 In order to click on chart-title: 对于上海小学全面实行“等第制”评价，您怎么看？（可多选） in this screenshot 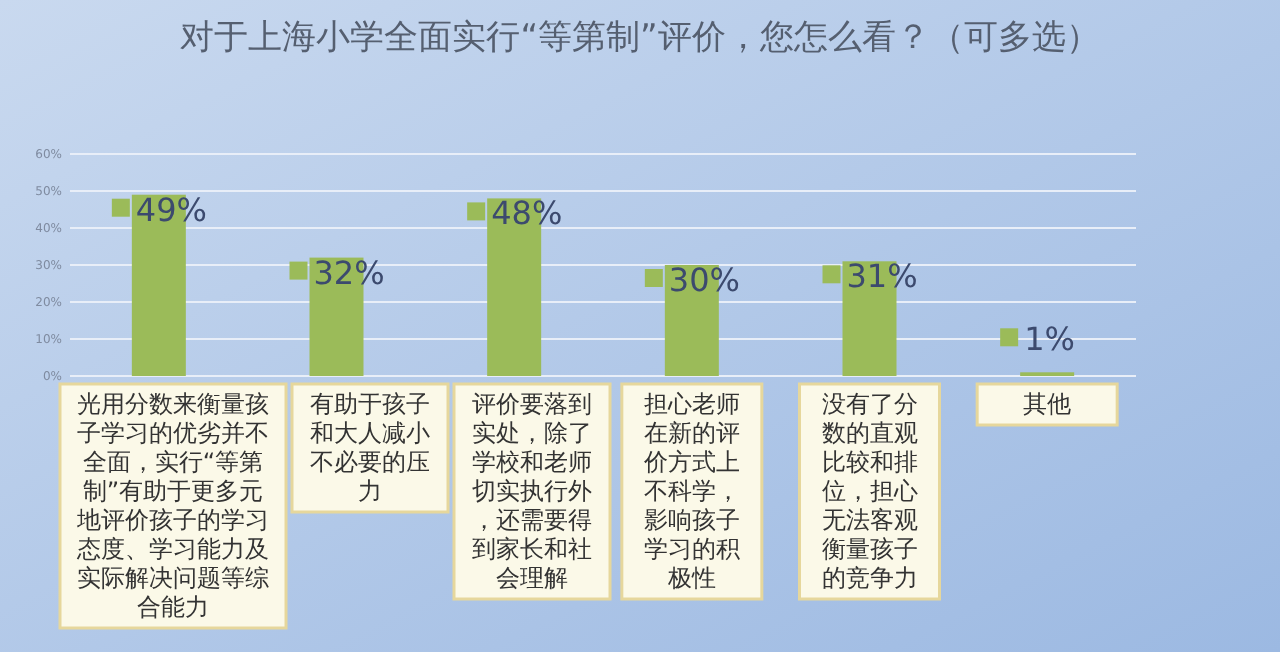, I will do `click(640, 38)`.